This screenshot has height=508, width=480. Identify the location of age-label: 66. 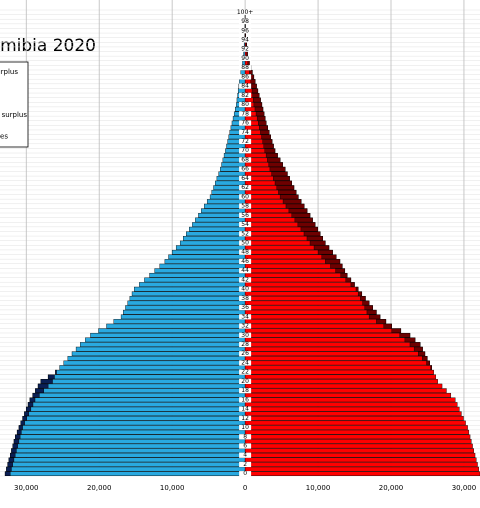
(245, 169).